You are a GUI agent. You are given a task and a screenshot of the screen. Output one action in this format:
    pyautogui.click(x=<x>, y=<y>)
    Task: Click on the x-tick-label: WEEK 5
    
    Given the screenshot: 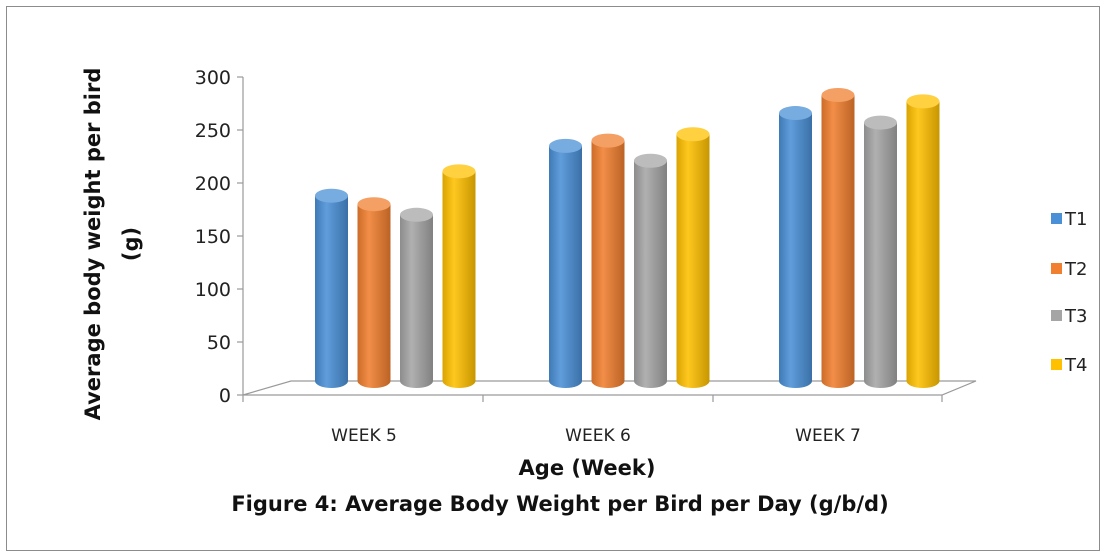 What is the action you would take?
    pyautogui.click(x=364, y=436)
    